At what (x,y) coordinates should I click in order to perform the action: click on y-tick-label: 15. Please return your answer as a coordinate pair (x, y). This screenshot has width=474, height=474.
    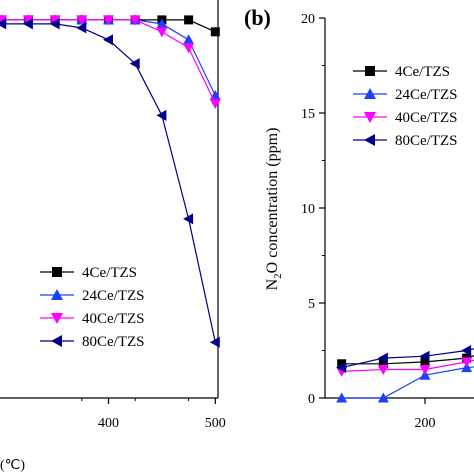
    Looking at the image, I should click on (308, 114).